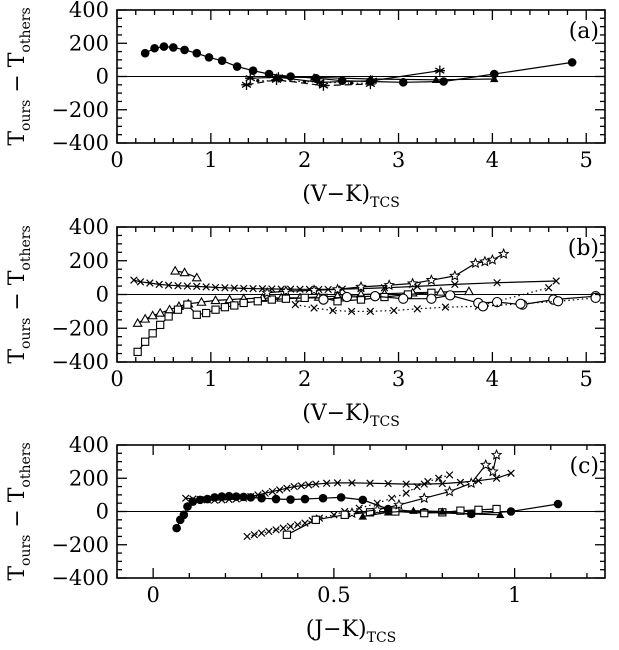 This screenshot has width=619, height=650. I want to click on y-tick-label: 400, so click(89, 11).